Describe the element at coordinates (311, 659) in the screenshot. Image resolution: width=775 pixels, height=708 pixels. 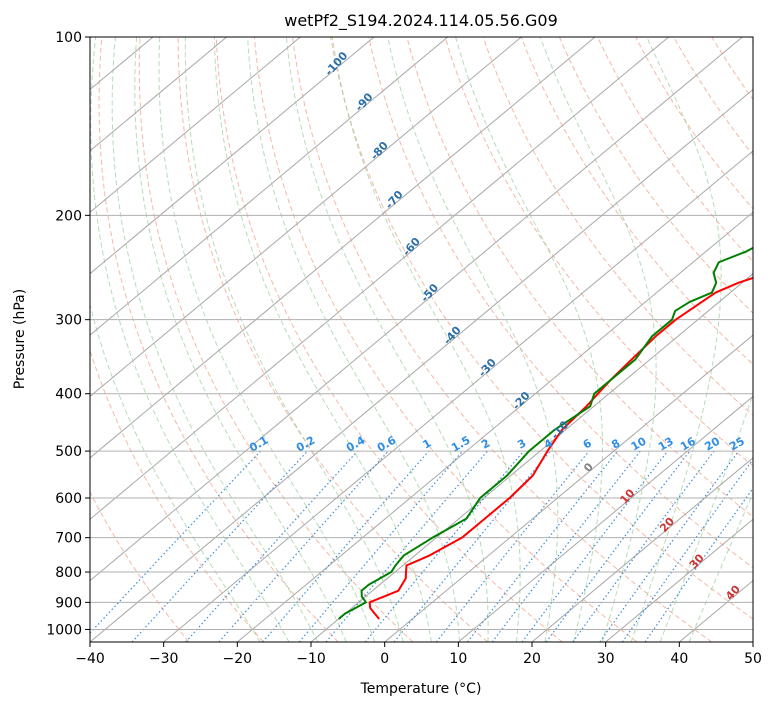
I see `x-tick-label: −10` at that location.